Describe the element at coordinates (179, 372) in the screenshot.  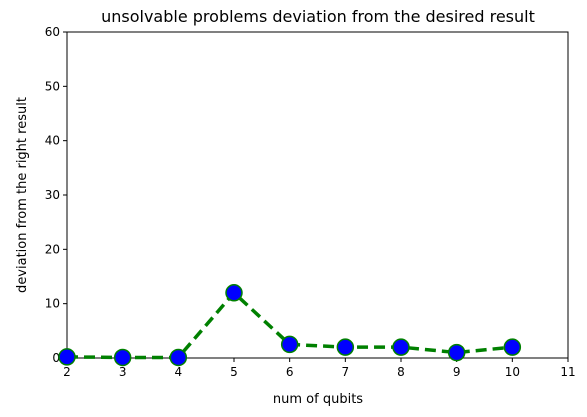
I see `x-tick-label: 4` at that location.